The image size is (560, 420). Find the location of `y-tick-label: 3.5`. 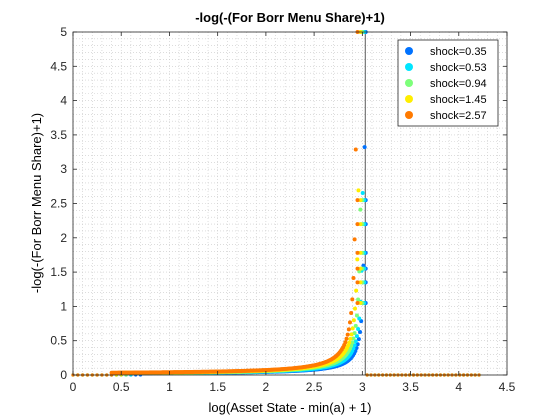

y-tick-label: 3.5 is located at coordinates (58, 135).